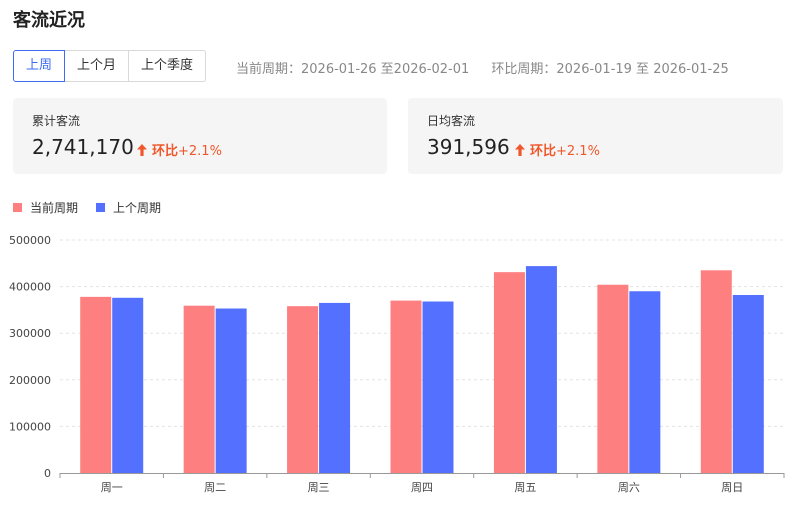 The image size is (798, 505). I want to click on daily-avg-traffic-change: 环比+2.1%, so click(557, 149).